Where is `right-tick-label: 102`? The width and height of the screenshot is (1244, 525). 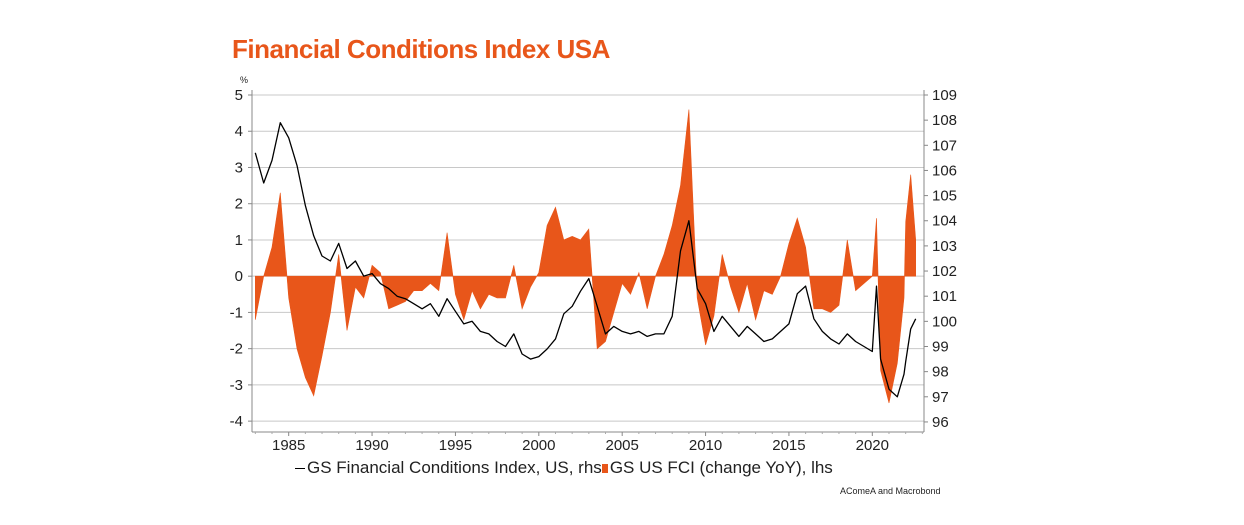
right-tick-label: 102 is located at coordinates (944, 271).